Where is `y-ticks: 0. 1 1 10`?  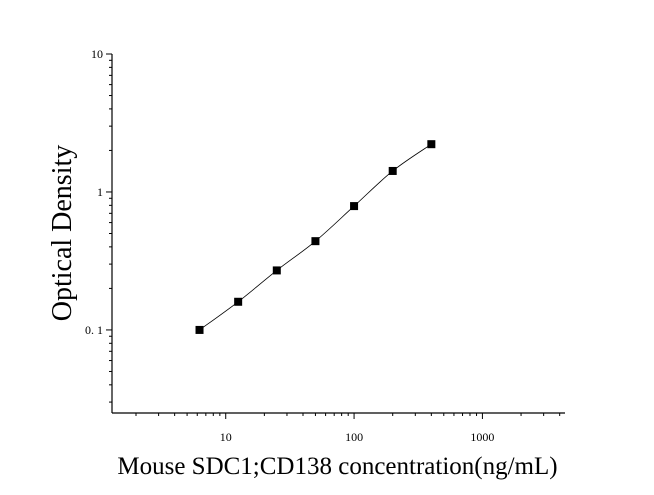
y-ticks: 0. 1 1 10 is located at coordinates (98, 225).